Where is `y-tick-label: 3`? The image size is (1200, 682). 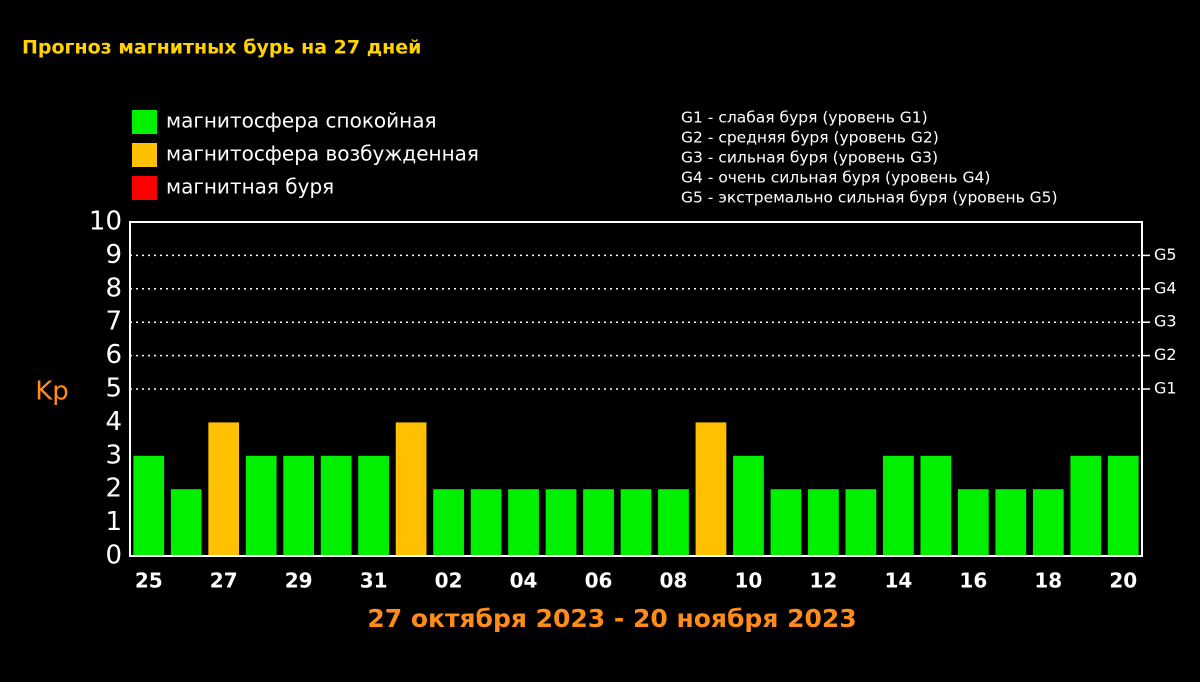
y-tick-label: 3 is located at coordinates (113, 455).